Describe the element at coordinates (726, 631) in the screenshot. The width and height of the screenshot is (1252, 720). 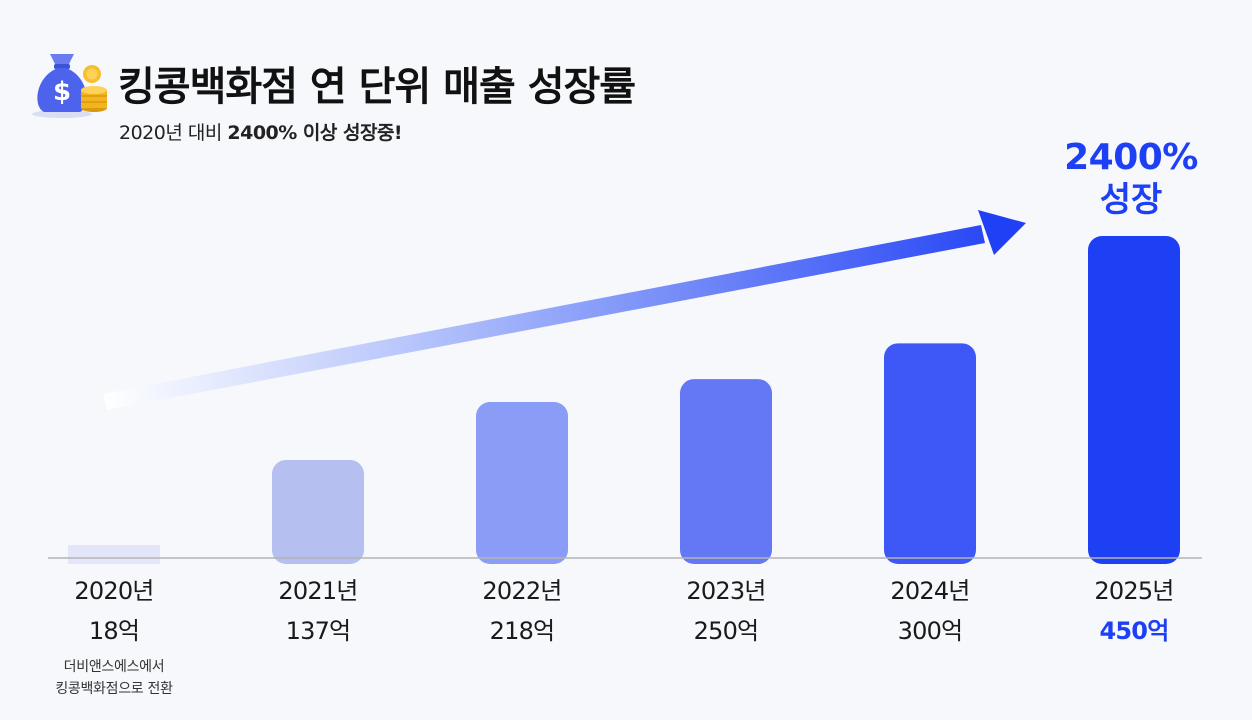
I see `bar-value-label: 250억` at that location.